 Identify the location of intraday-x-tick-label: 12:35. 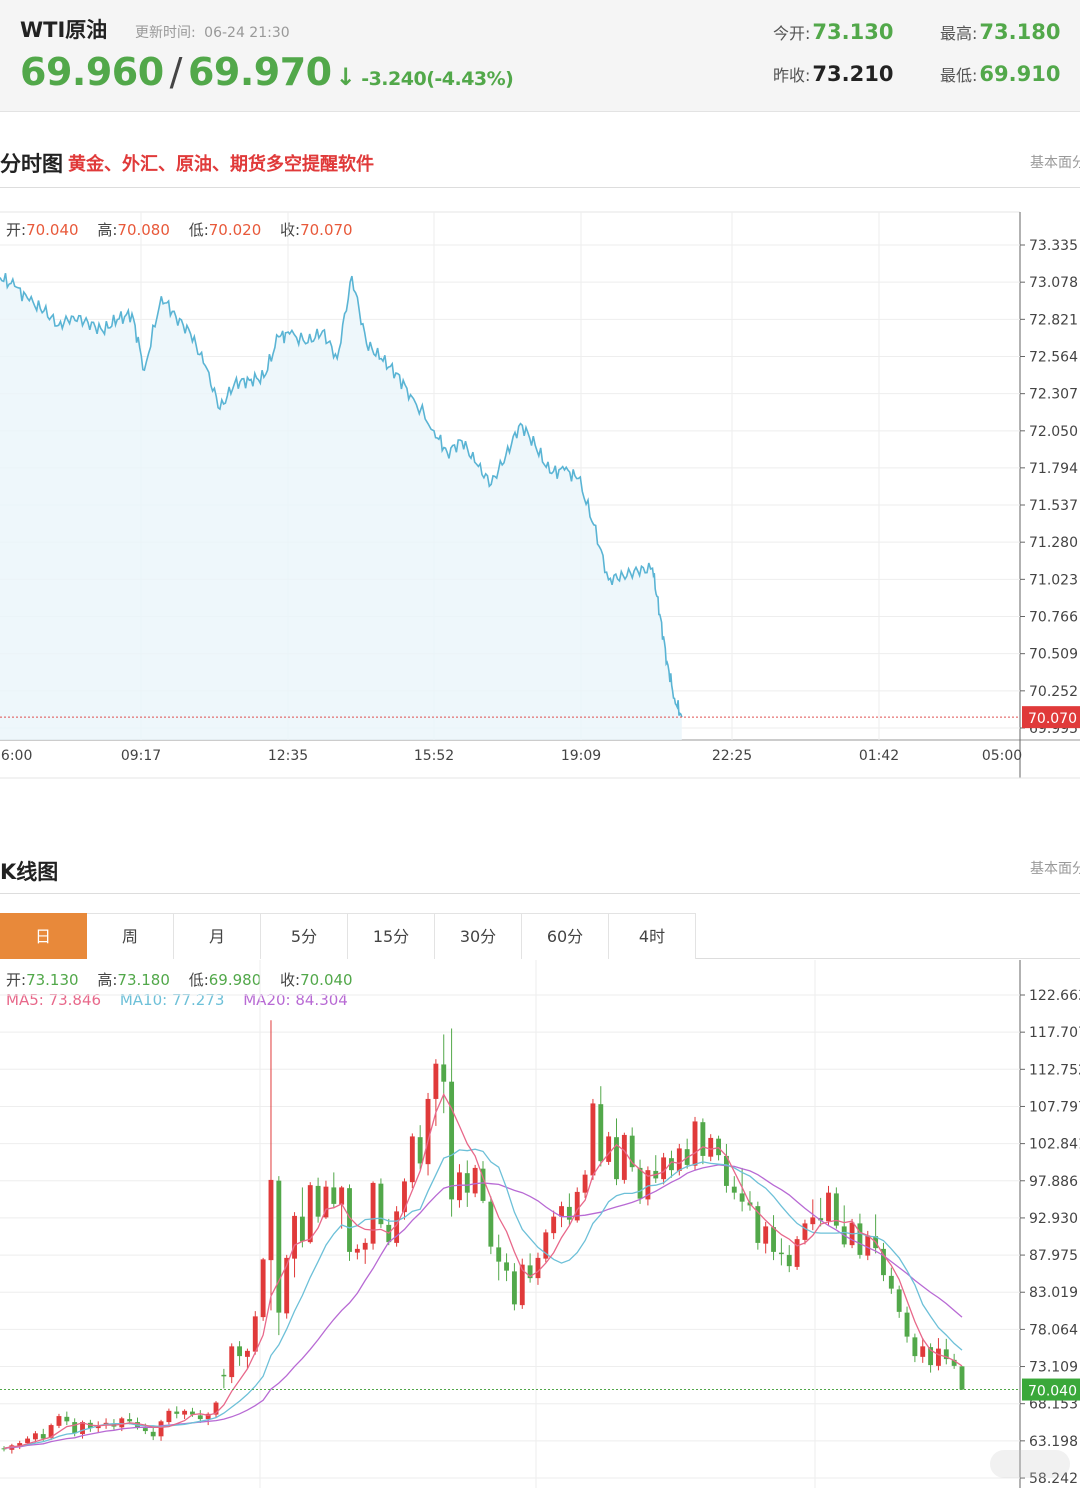
(288, 756).